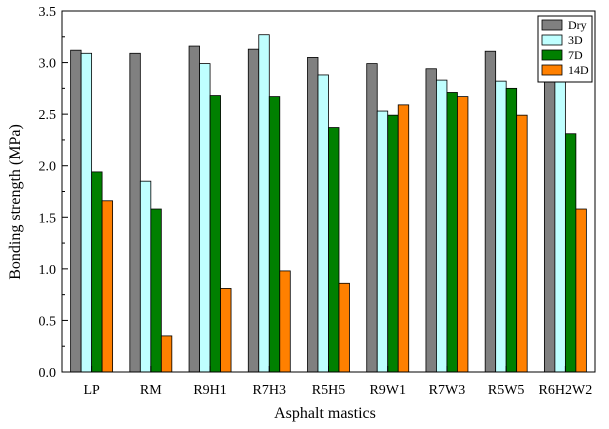 The height and width of the screenshot is (429, 609). I want to click on x-tick-label: R5H5, so click(328, 390).